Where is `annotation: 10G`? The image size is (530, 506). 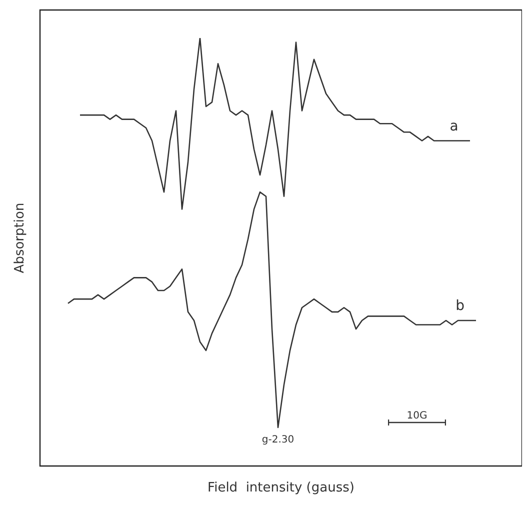
annotation: 10G is located at coordinates (417, 416).